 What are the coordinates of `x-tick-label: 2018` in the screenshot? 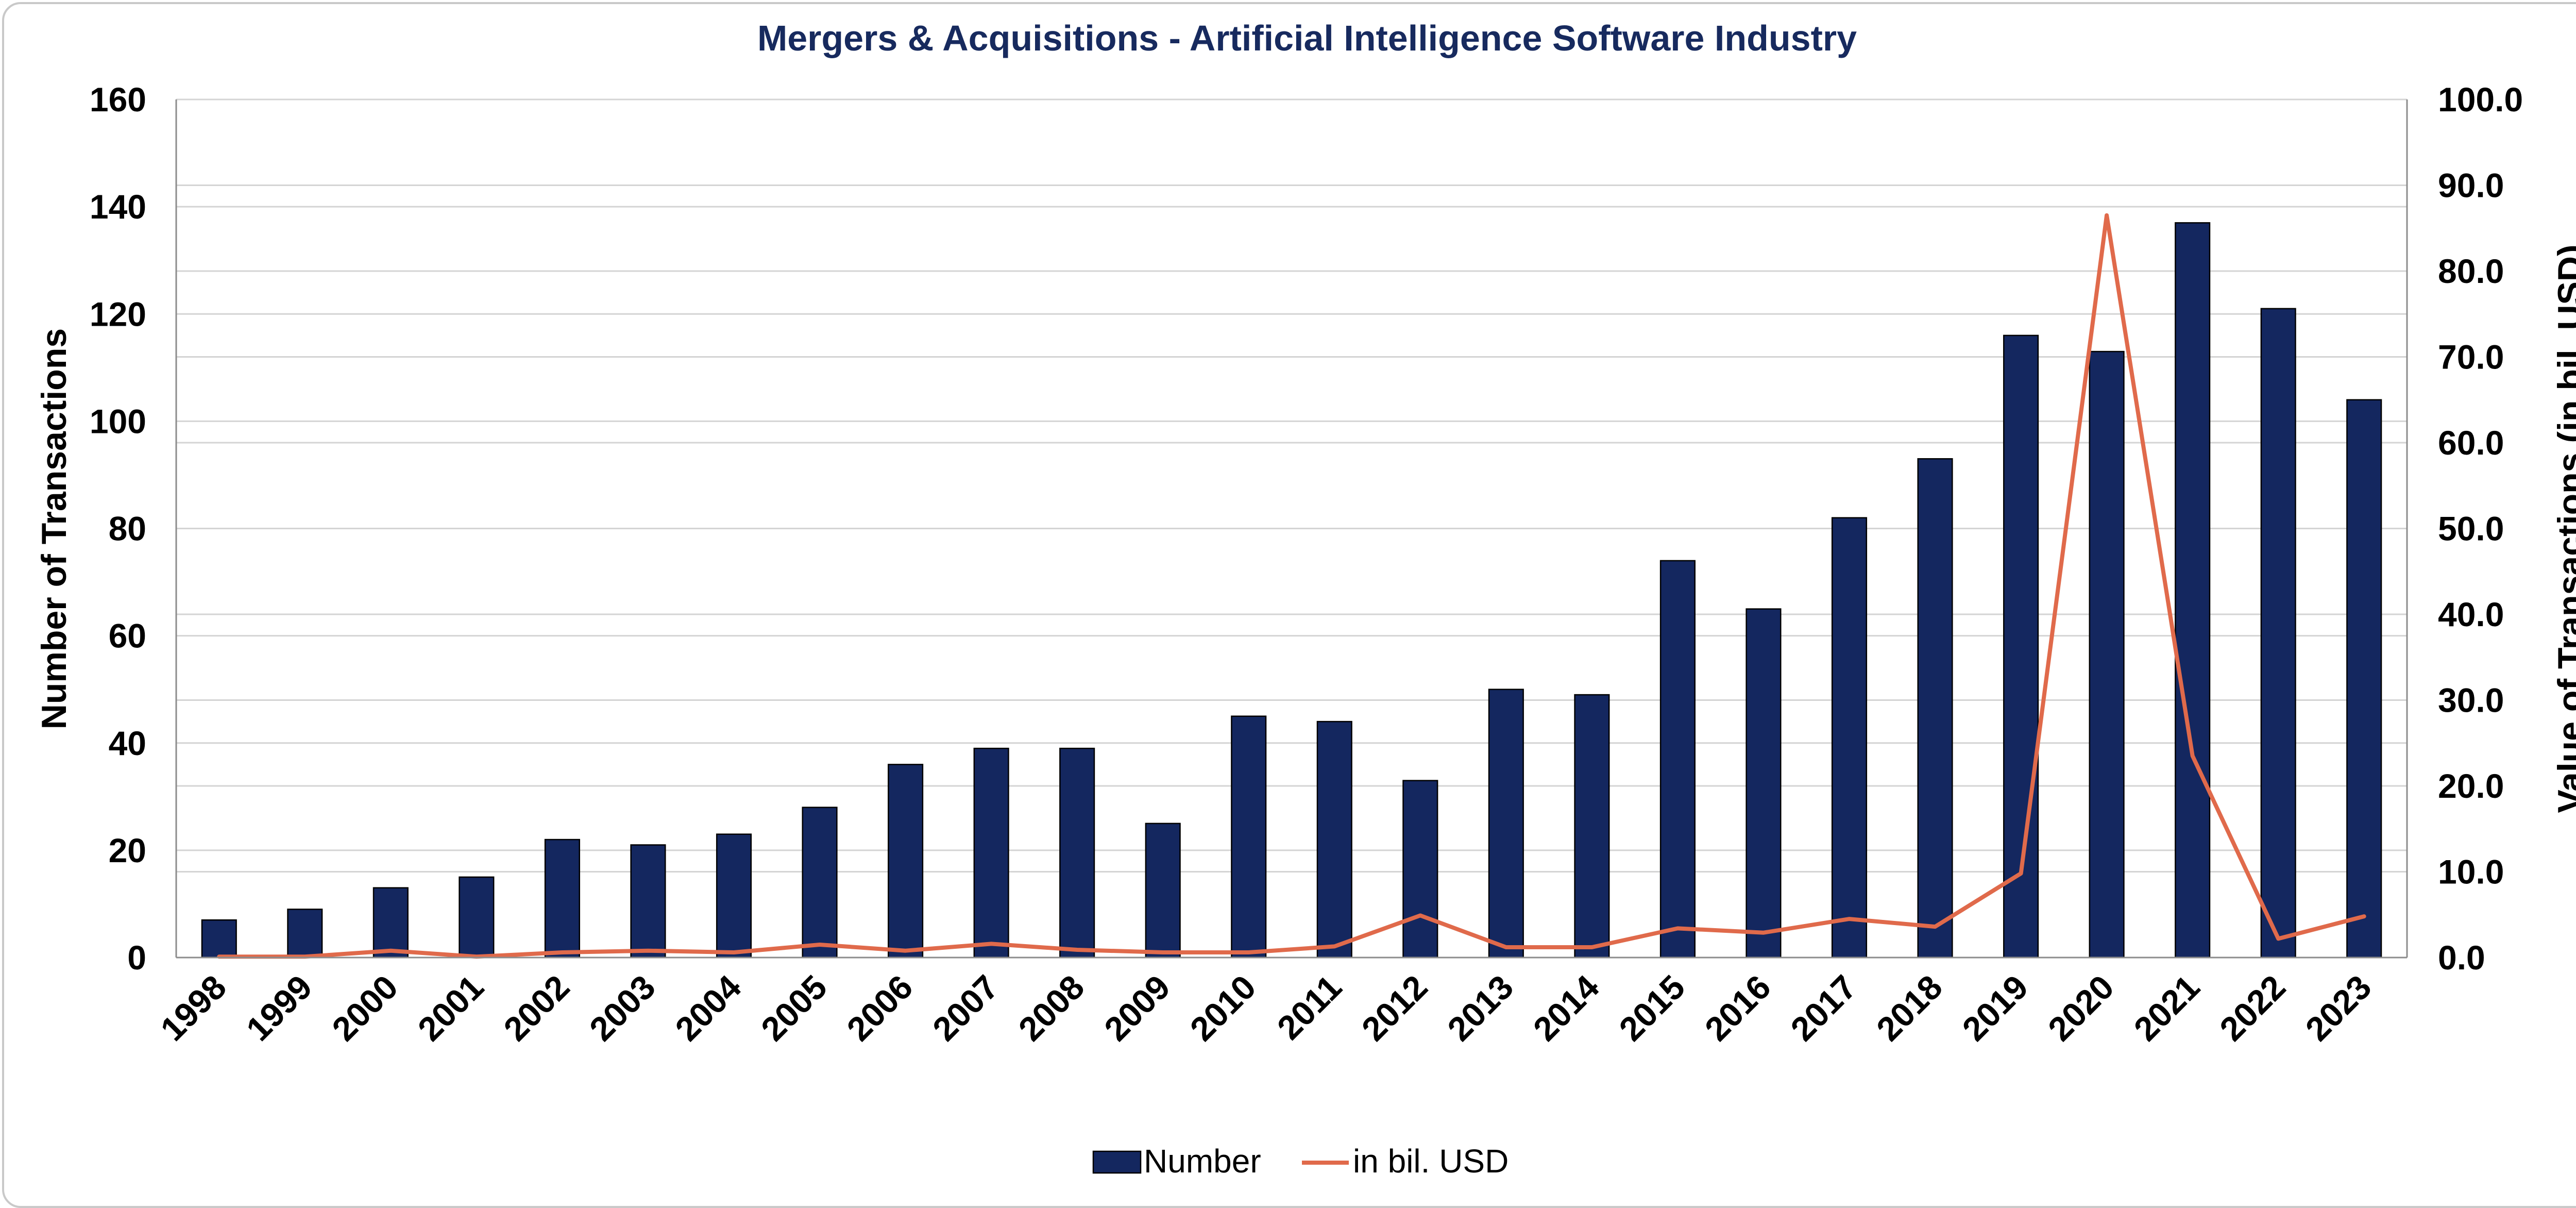 It's located at (1909, 1008).